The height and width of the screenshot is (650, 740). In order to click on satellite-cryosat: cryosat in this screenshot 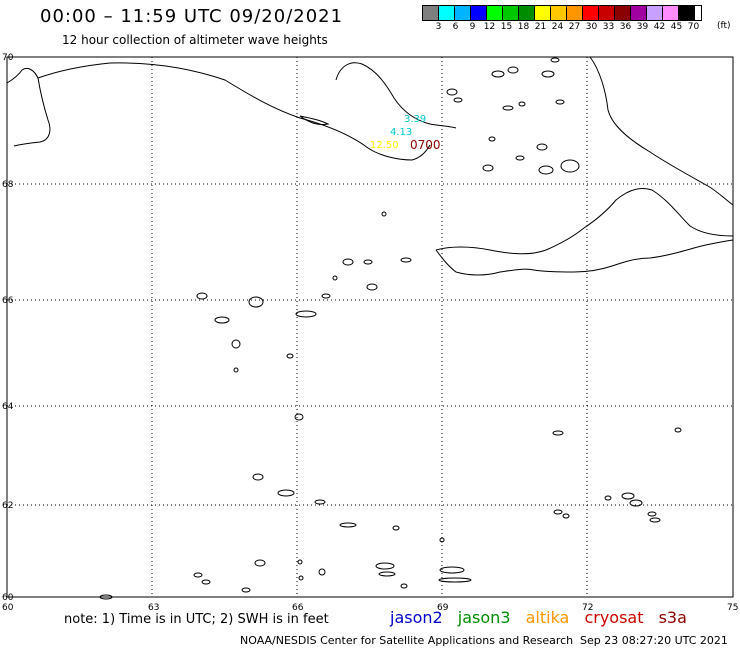, I will do `click(614, 617)`.